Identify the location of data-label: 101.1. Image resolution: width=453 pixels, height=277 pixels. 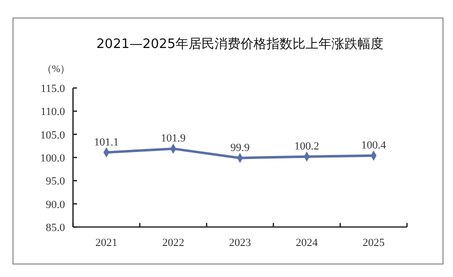
(106, 142).